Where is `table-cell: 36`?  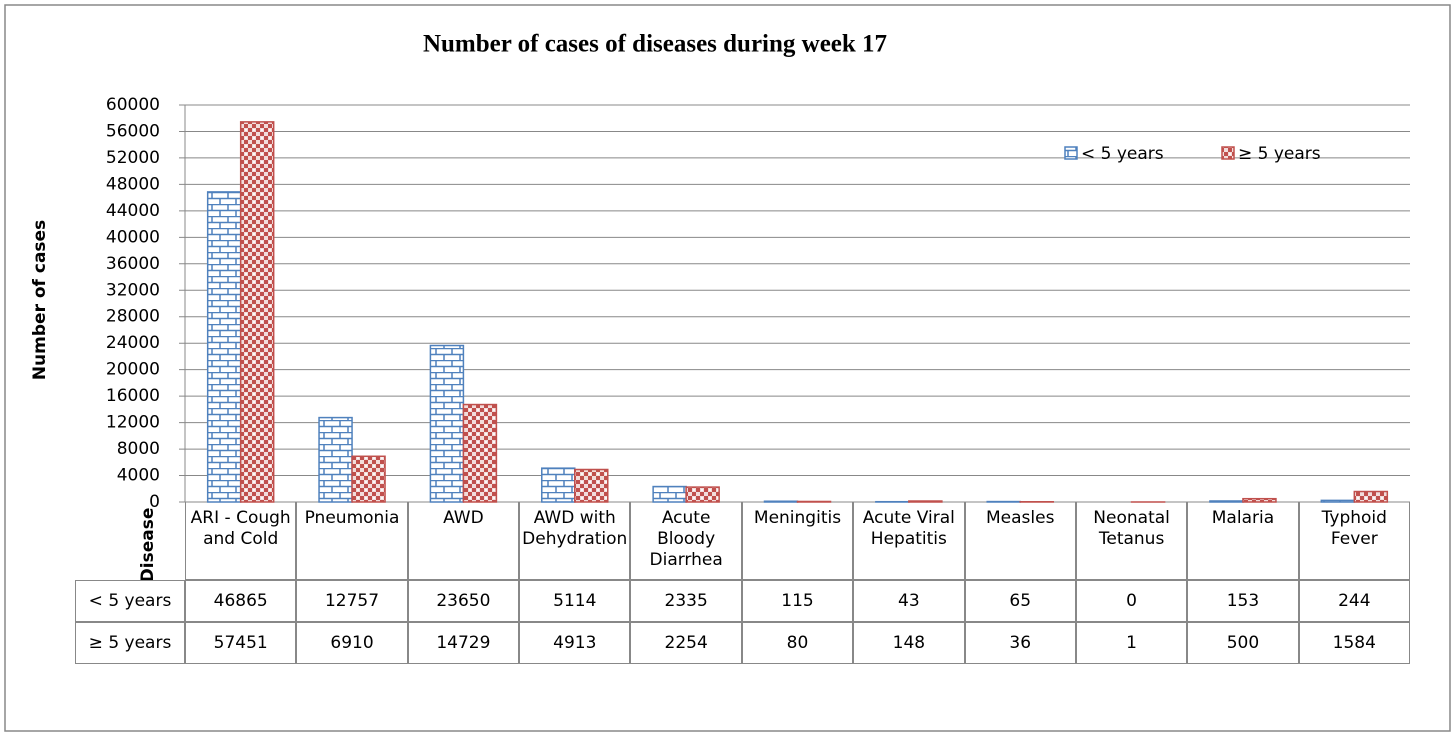
table-cell: 36 is located at coordinates (1020, 643).